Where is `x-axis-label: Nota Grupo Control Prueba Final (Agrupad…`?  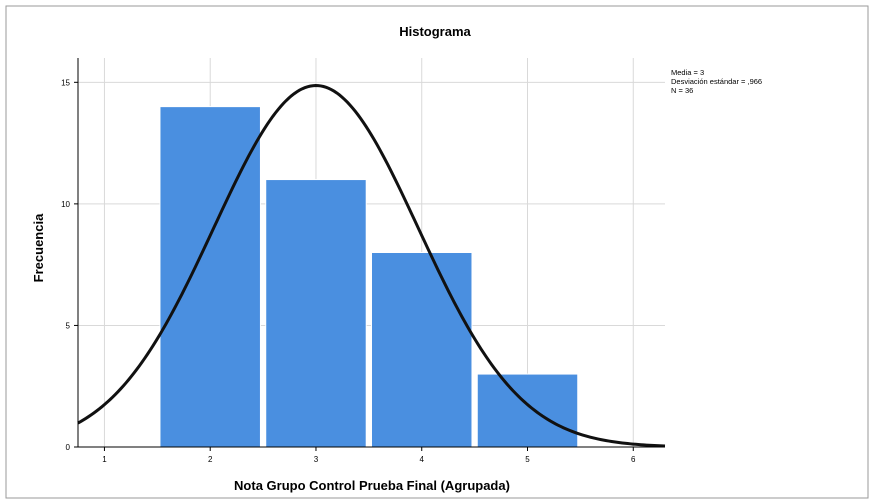
x-axis-label: Nota Grupo Control Prueba Final (Agrupad… is located at coordinates (372, 485).